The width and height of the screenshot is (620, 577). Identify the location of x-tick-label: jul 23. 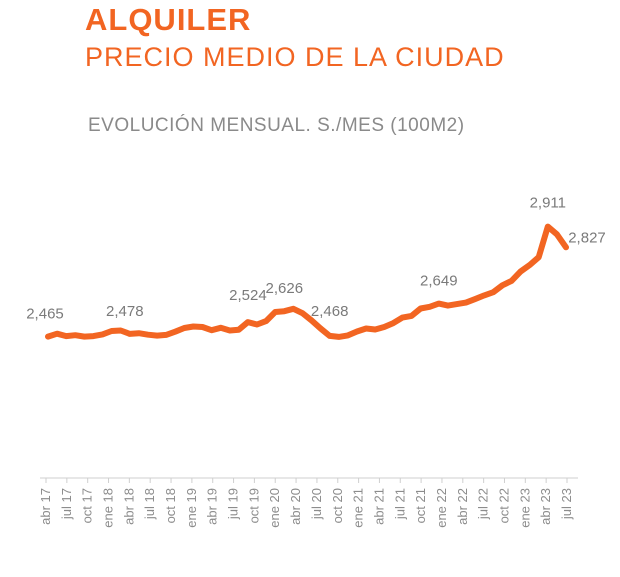
(566, 504).